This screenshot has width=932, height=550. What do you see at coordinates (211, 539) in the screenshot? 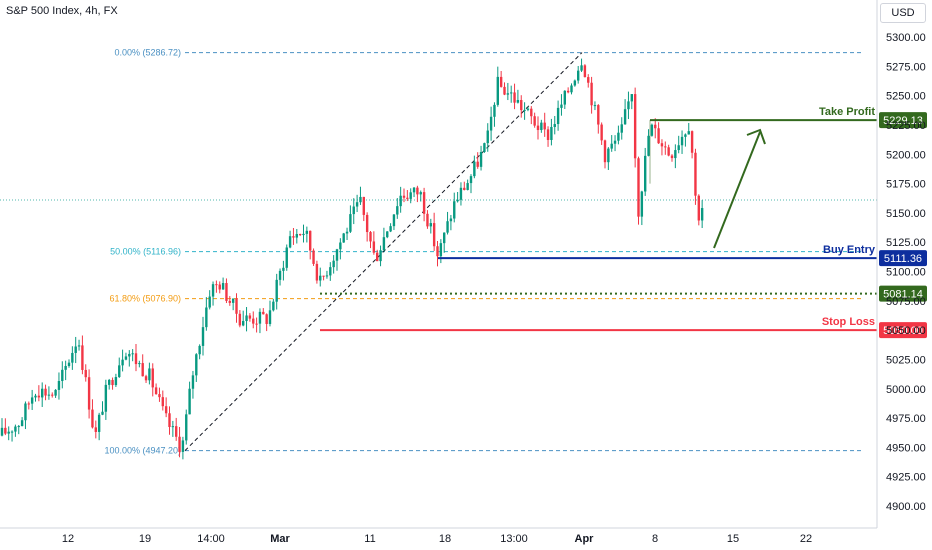
I see `x-tick-label: 14:00` at bounding box center [211, 539].